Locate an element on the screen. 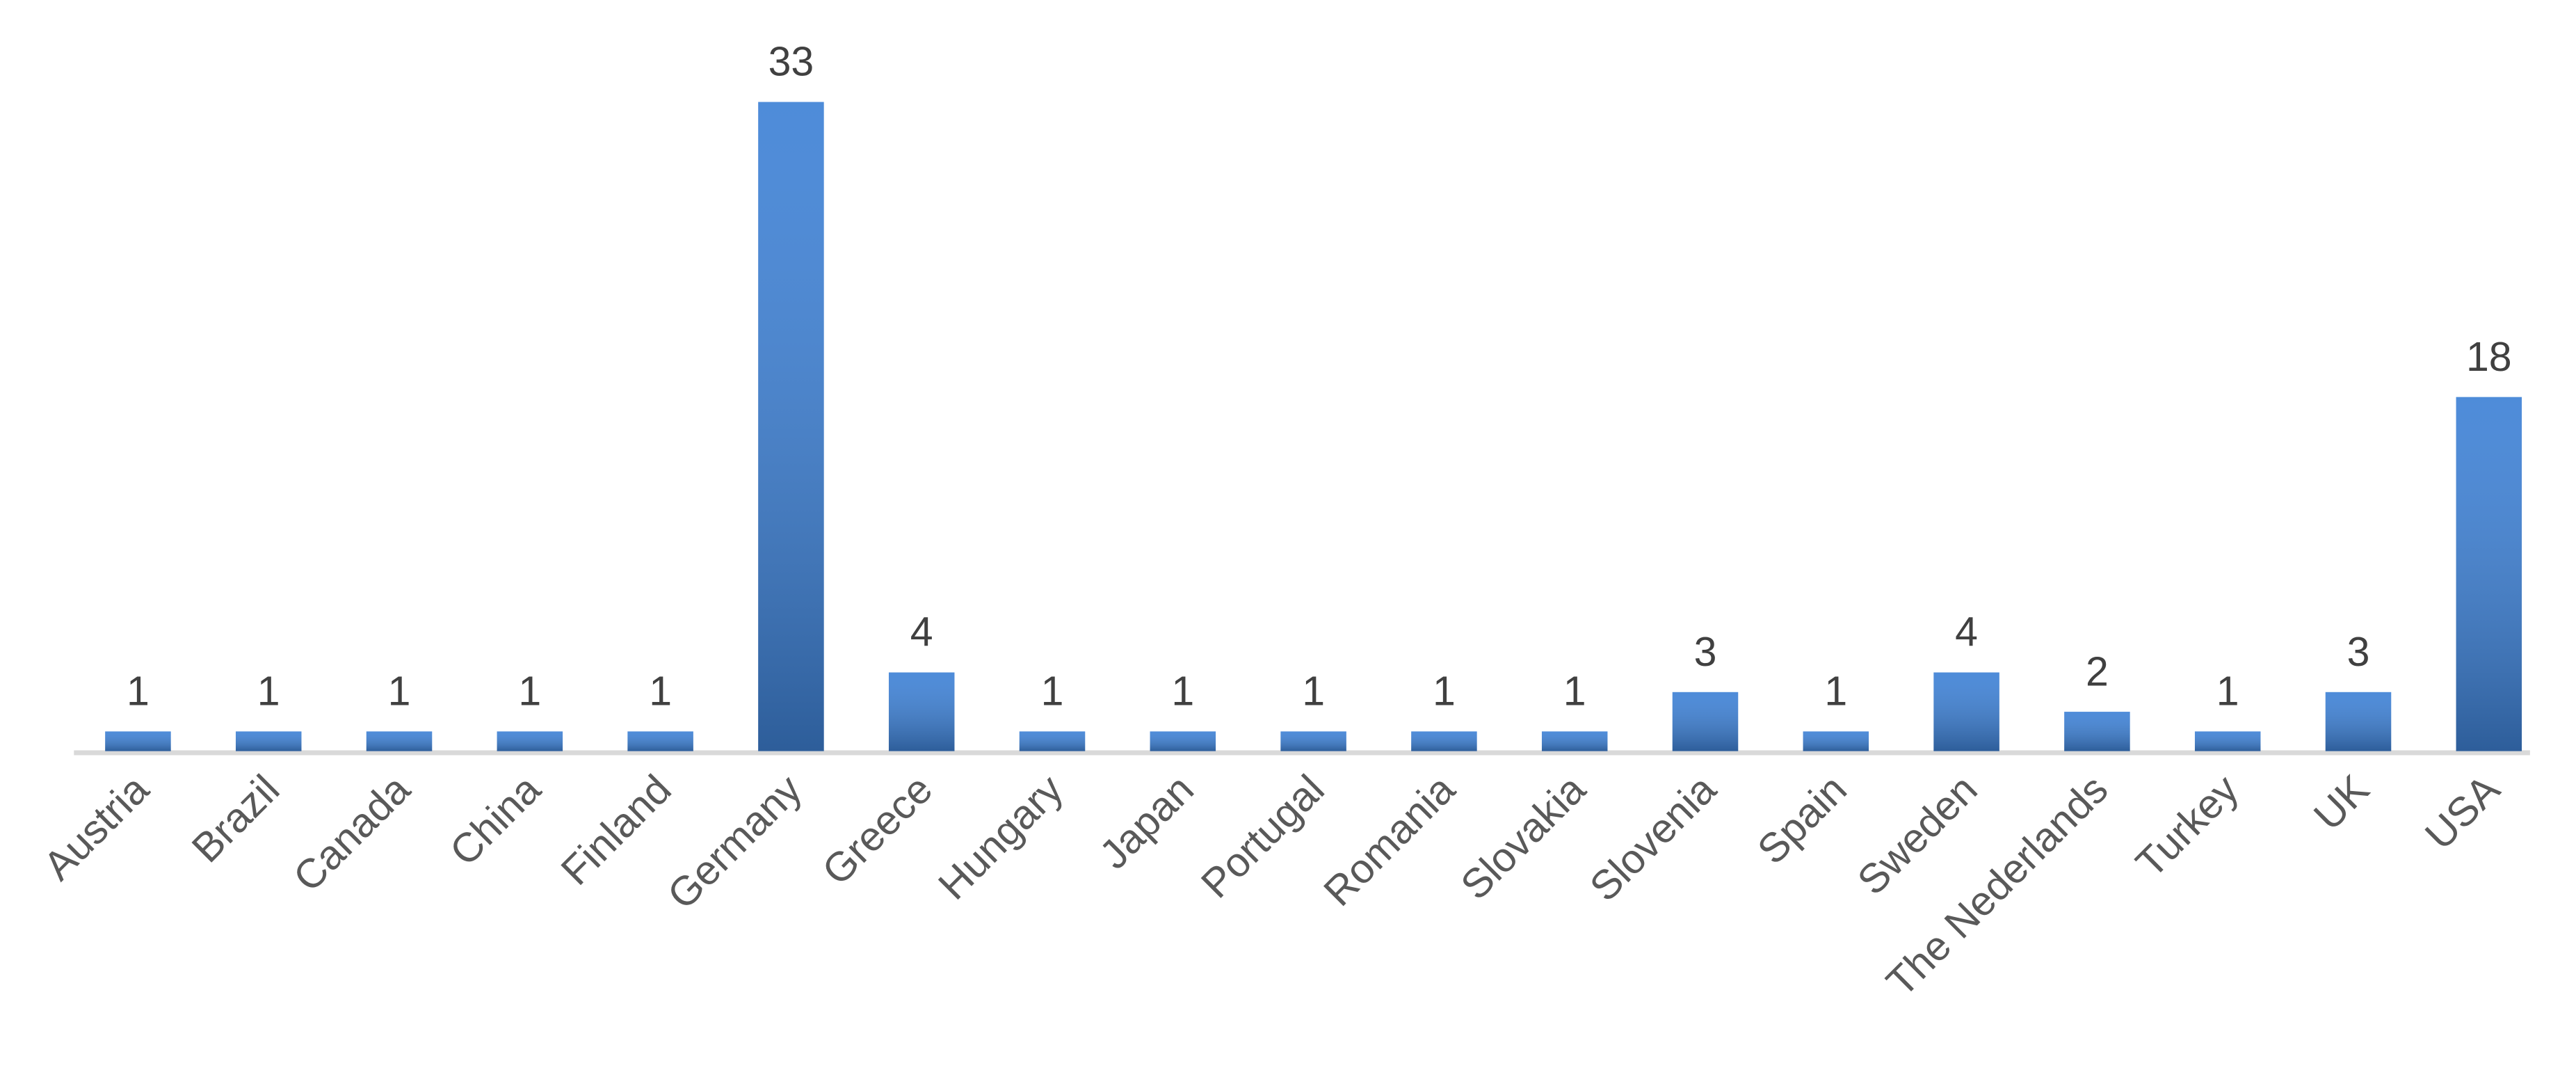 This screenshot has height=1070, width=2576. x-tick-label: USA is located at coordinates (2462, 812).